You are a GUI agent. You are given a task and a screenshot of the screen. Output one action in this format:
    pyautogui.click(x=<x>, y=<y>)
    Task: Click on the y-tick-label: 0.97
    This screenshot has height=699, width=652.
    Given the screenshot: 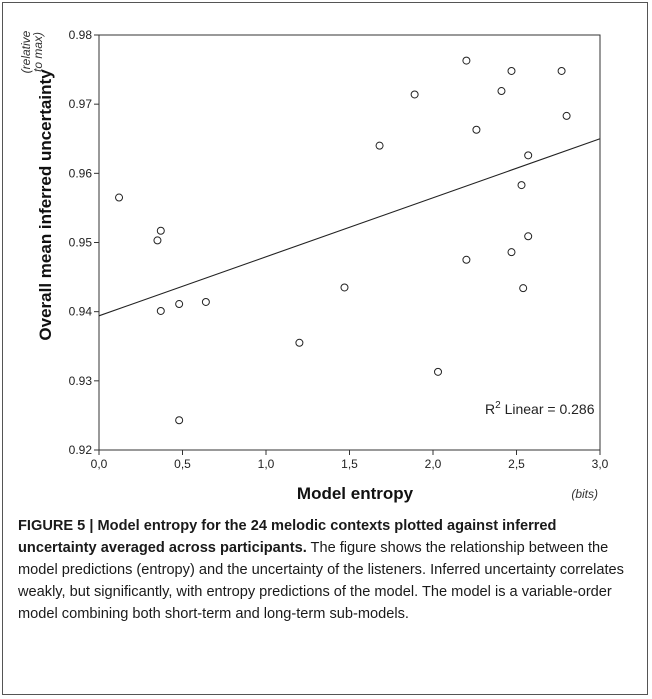 What is the action you would take?
    pyautogui.click(x=81, y=104)
    